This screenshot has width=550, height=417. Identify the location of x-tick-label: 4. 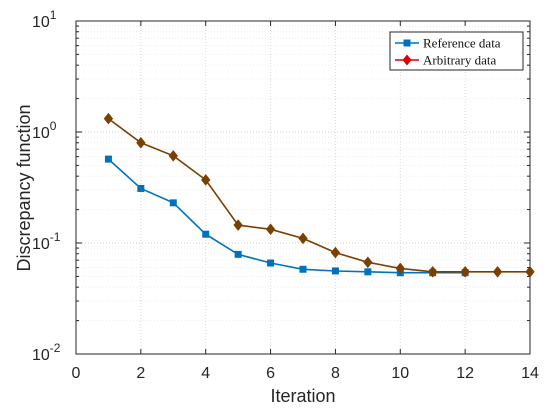
(205, 373).